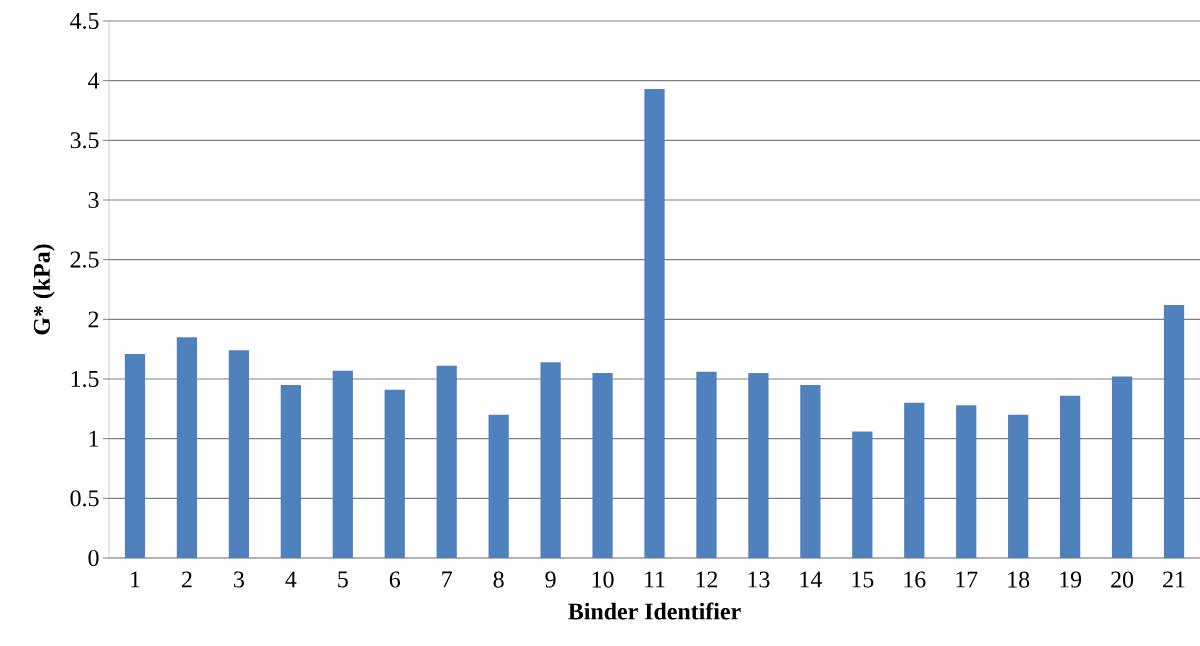  What do you see at coordinates (84, 21) in the screenshot?
I see `y-tick-label: 4.5` at bounding box center [84, 21].